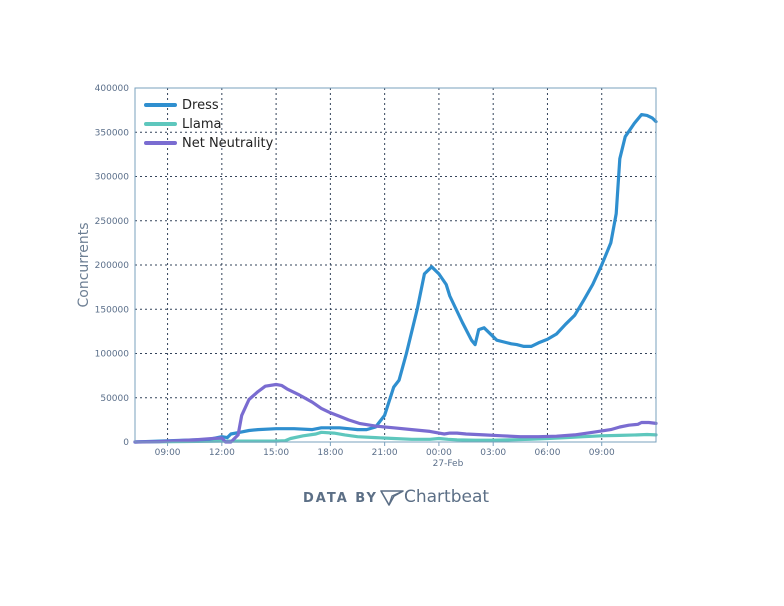 The height and width of the screenshot is (606, 784). What do you see at coordinates (439, 453) in the screenshot?
I see `x-tick-label: 00:00` at bounding box center [439, 453].